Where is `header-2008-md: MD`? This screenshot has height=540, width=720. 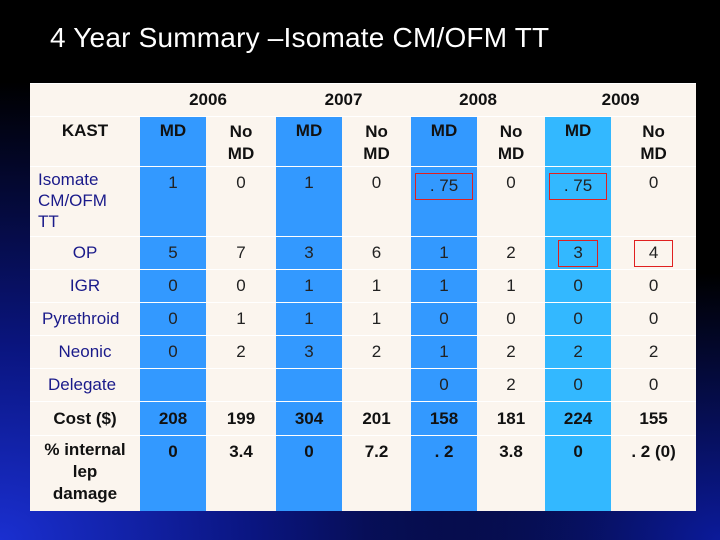
header-2008-md: MD is located at coordinates (444, 141).